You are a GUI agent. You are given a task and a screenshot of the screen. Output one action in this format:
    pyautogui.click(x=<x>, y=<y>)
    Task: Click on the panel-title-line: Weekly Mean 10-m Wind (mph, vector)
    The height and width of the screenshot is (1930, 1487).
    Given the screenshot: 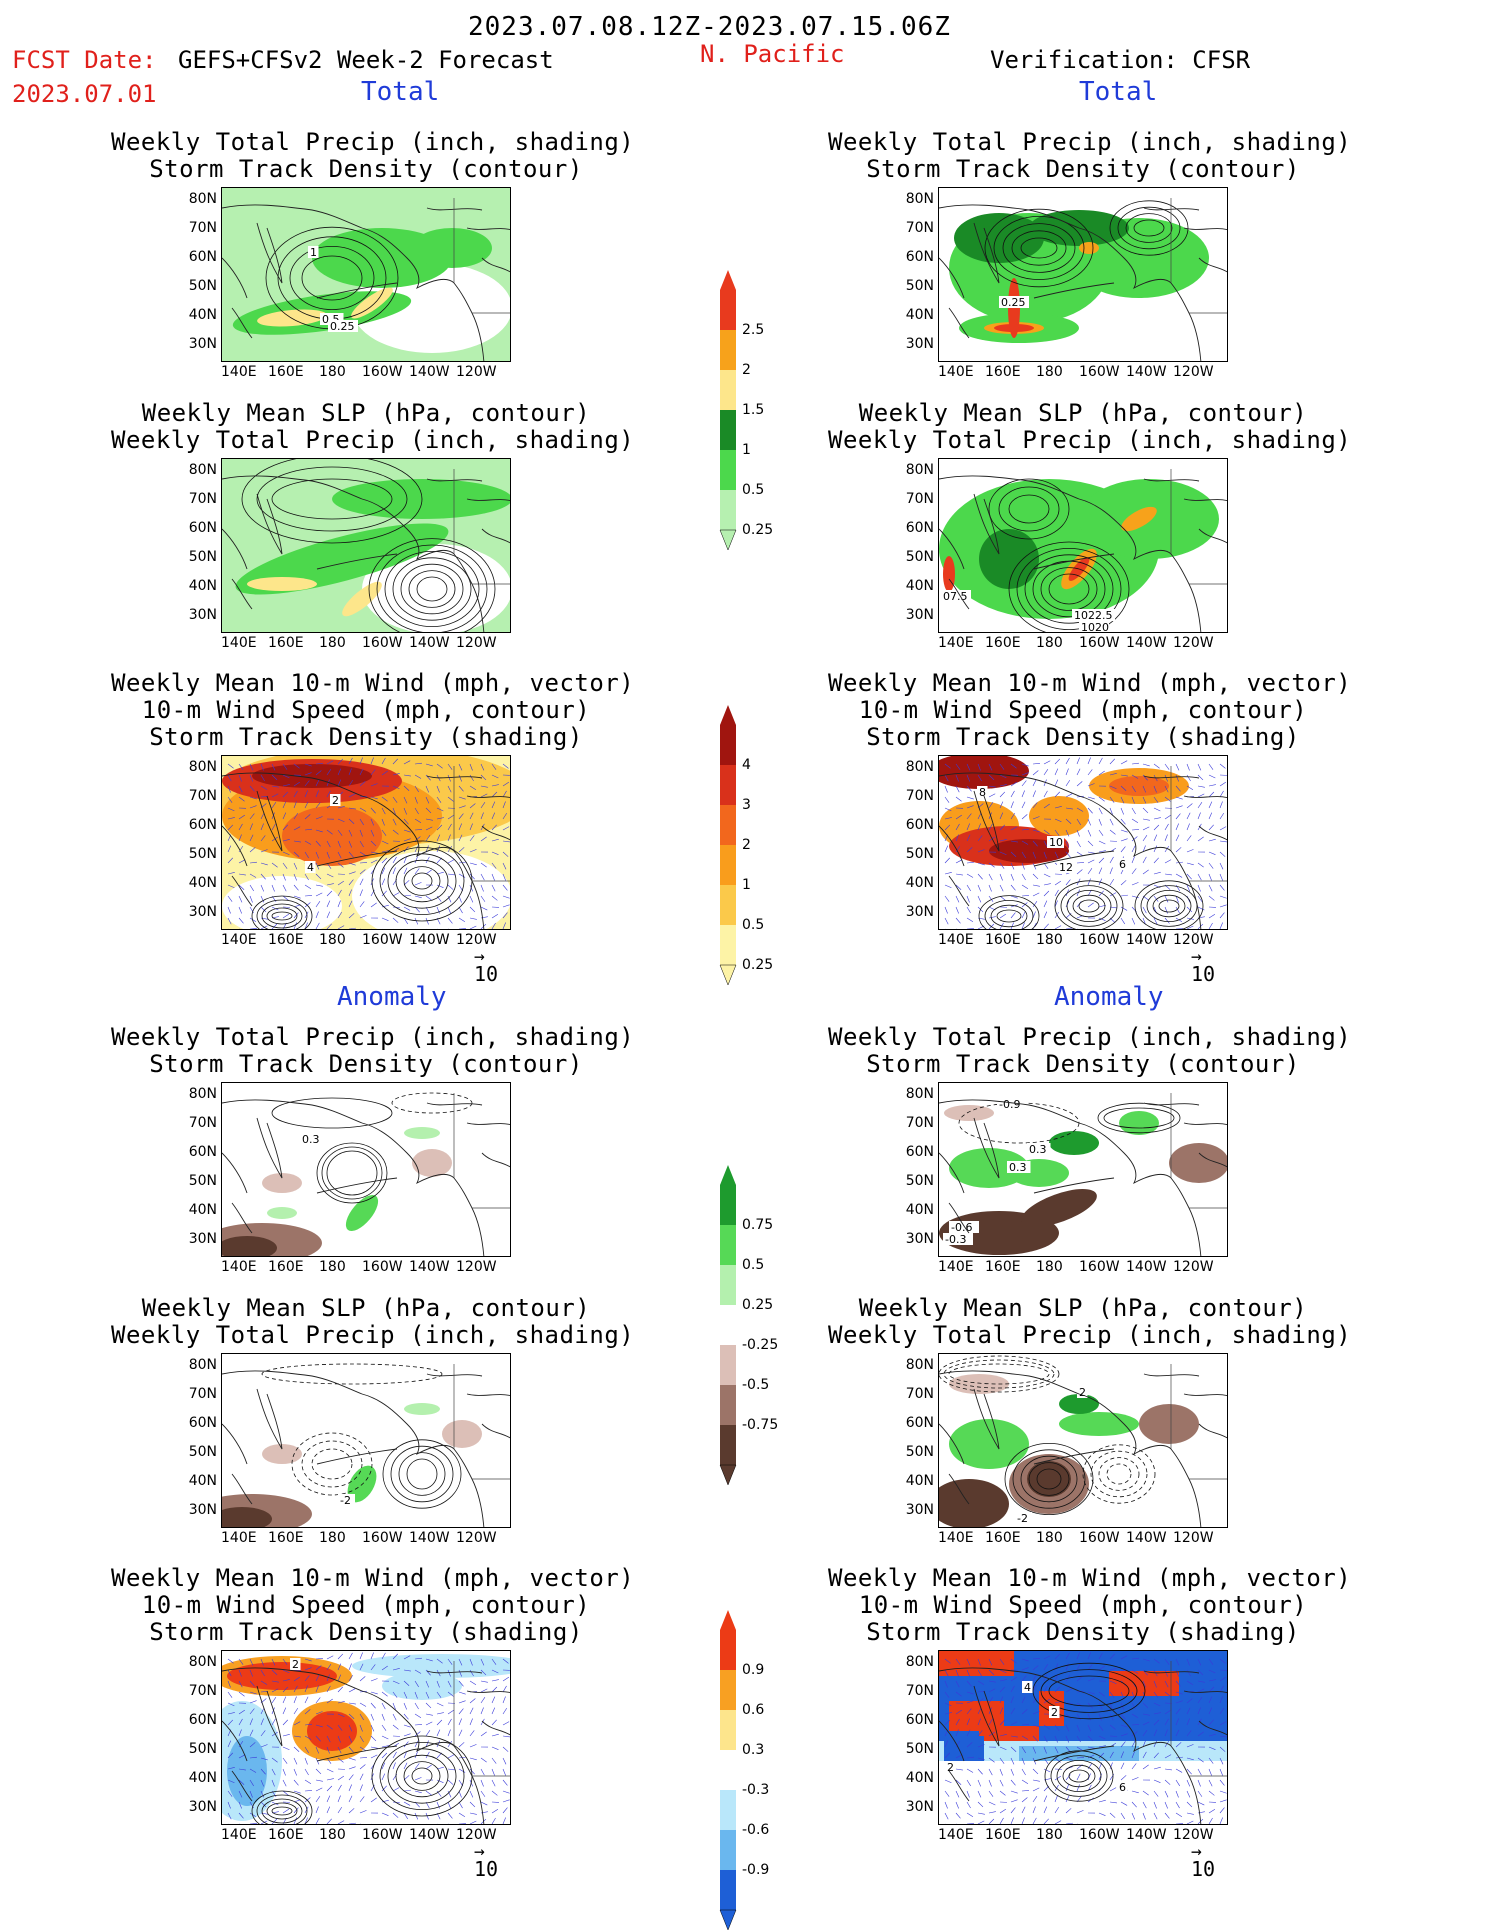 What is the action you would take?
    pyautogui.click(x=1083, y=683)
    